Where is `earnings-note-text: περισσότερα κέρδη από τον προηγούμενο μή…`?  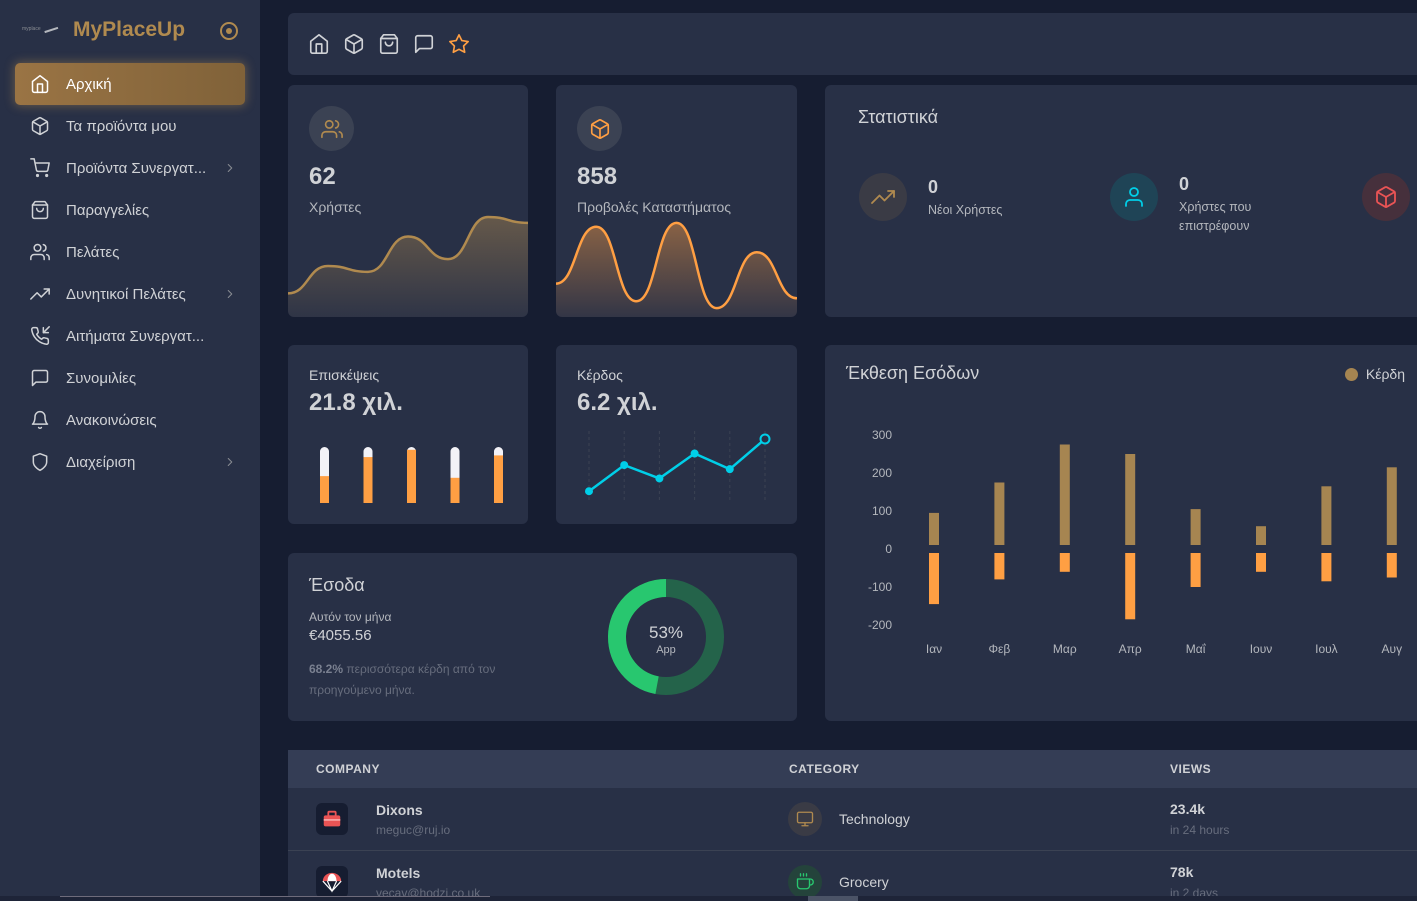
earnings-note-text: περισσότερα κέρδη από τον προηγούμενο μή… is located at coordinates (402, 679).